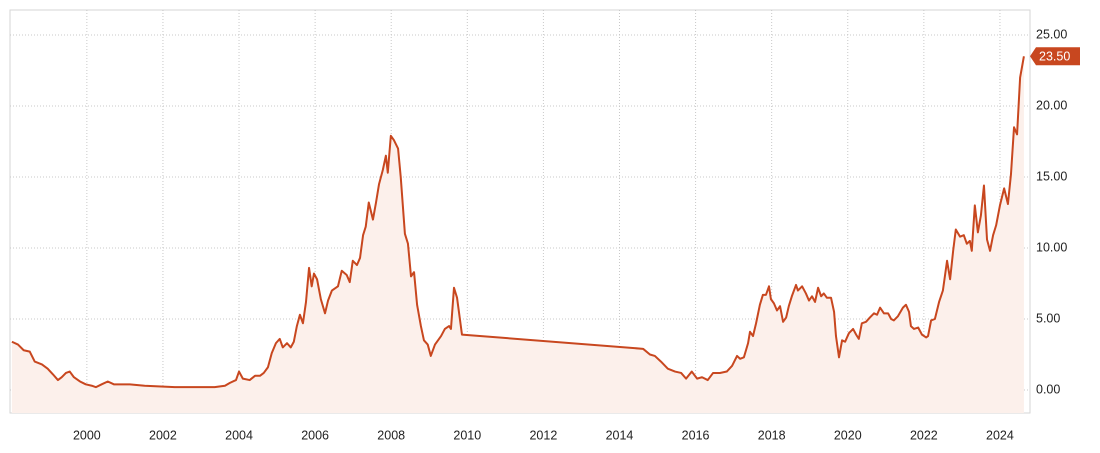 The image size is (1100, 453). I want to click on last-value-badge, so click(1055, 56).